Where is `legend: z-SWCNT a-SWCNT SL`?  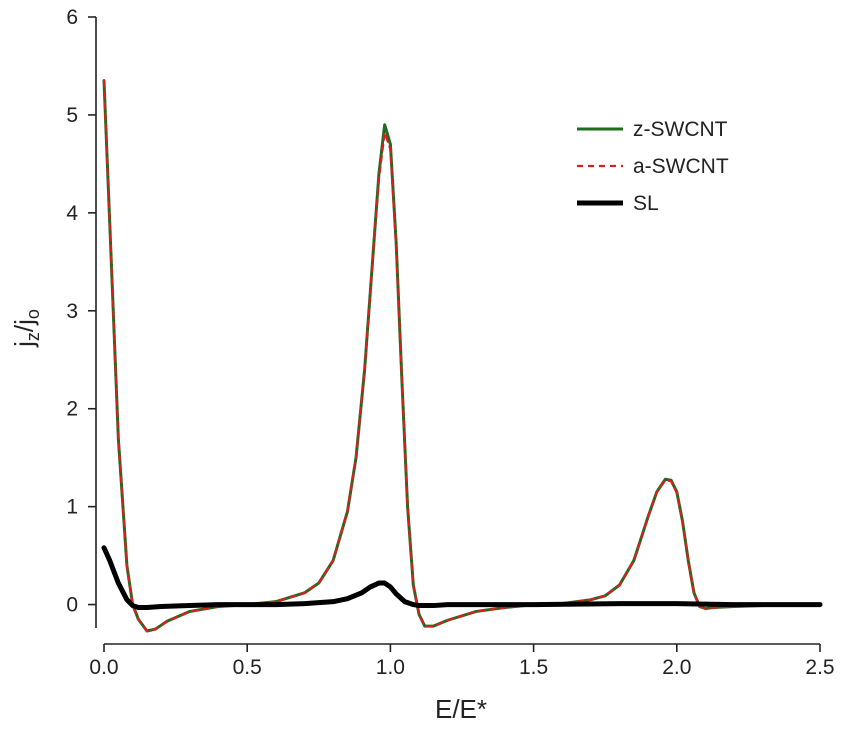
legend: z-SWCNT a-SWCNT SL is located at coordinates (653, 166).